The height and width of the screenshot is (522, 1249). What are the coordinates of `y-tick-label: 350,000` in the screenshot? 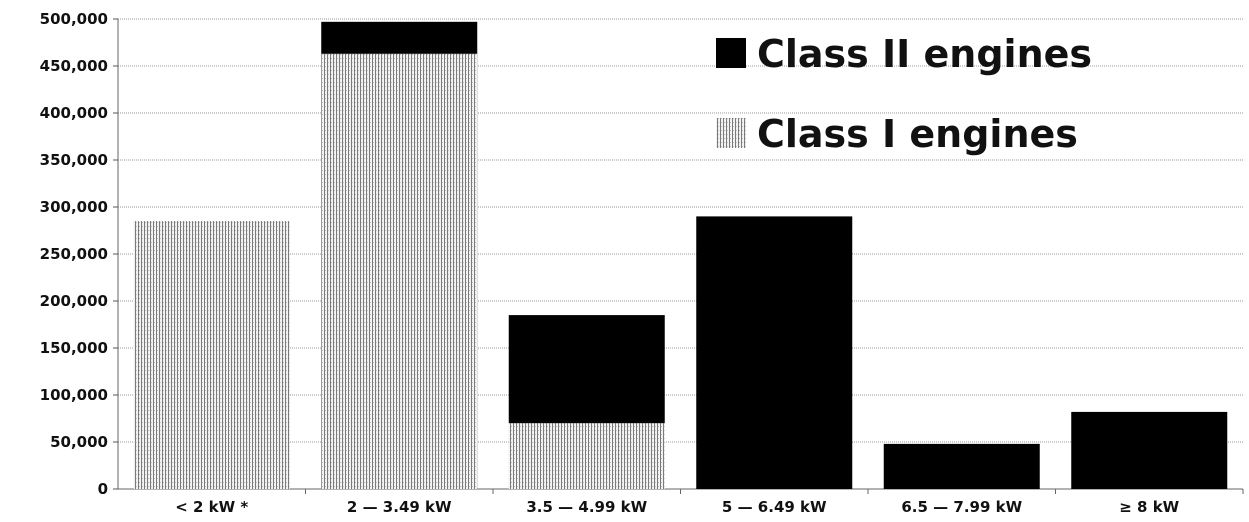 It's located at (74, 160).